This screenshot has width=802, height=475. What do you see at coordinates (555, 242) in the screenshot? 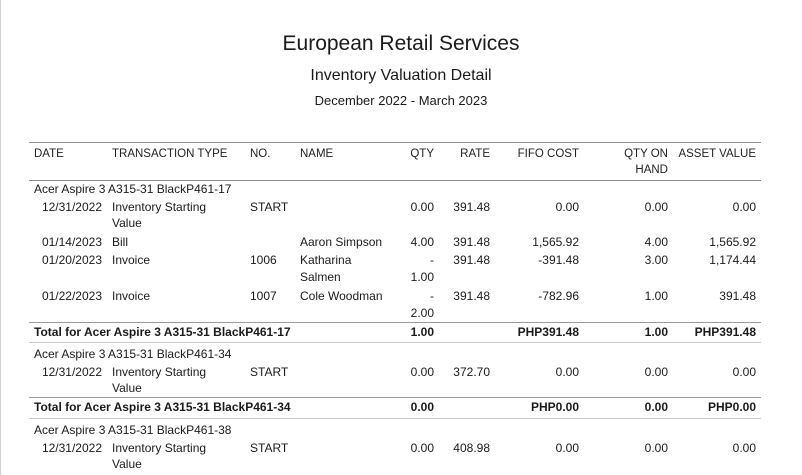
I see `row-fifo-cost: 1,565.92` at bounding box center [555, 242].